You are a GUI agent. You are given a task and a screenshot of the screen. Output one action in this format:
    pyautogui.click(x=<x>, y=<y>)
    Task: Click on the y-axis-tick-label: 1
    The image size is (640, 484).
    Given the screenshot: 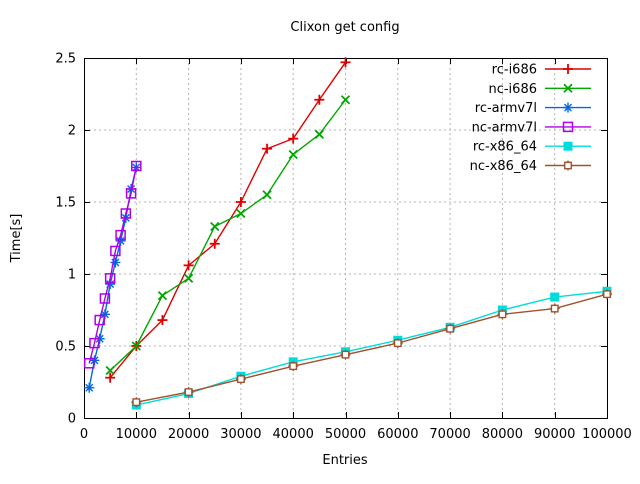 What is the action you would take?
    pyautogui.click(x=72, y=275)
    